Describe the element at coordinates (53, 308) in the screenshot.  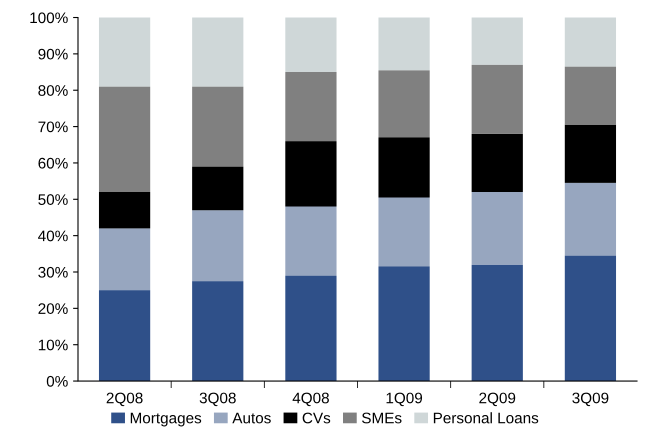
I see `y-tick-label: 20%` at that location.